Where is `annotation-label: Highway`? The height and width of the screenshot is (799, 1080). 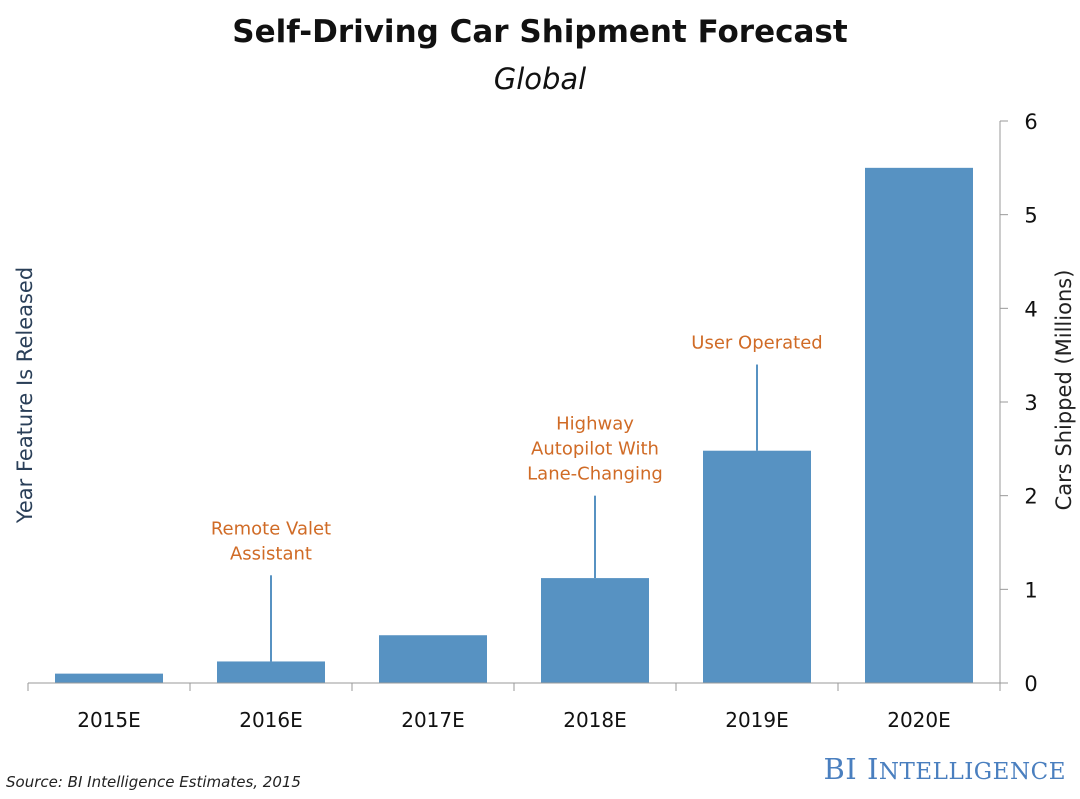 annotation-label: Highway is located at coordinates (595, 424).